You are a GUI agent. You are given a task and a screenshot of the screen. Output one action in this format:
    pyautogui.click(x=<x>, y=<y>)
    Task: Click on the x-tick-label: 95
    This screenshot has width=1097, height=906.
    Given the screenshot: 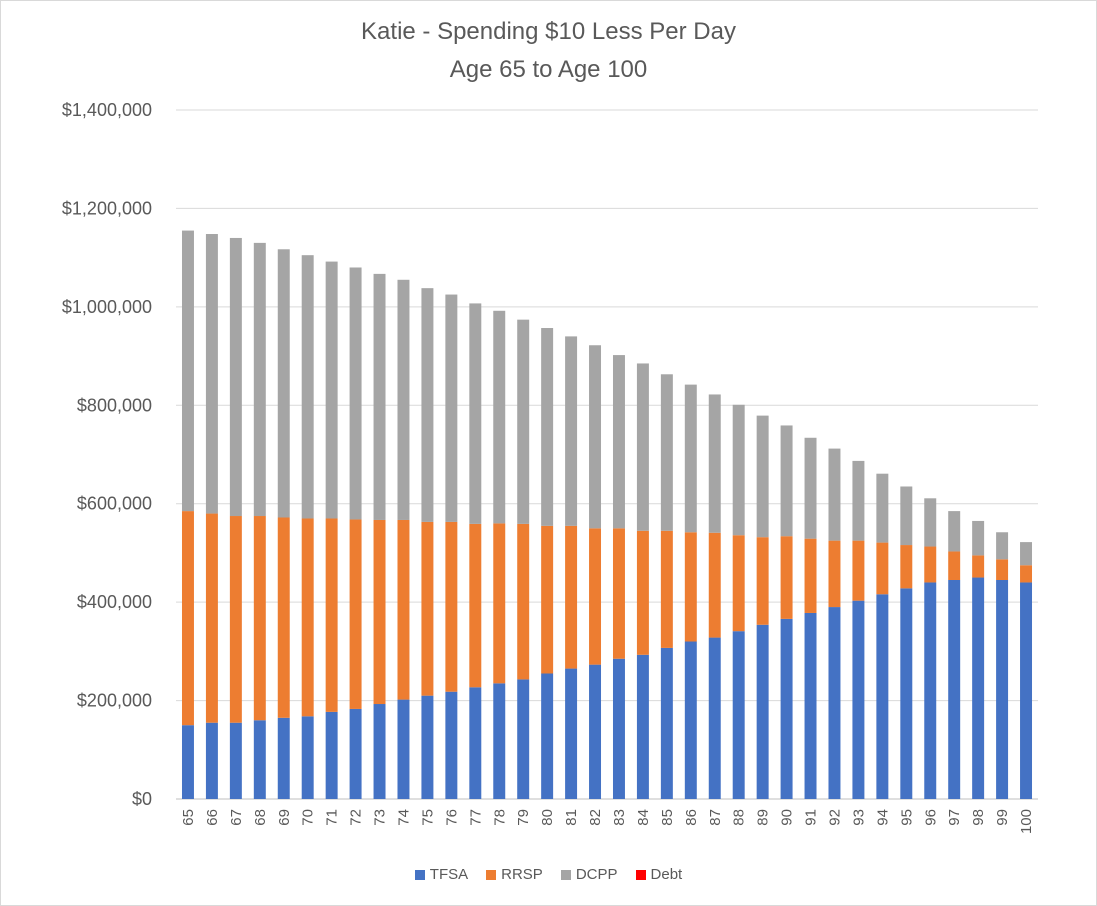 What is the action you would take?
    pyautogui.click(x=906, y=817)
    